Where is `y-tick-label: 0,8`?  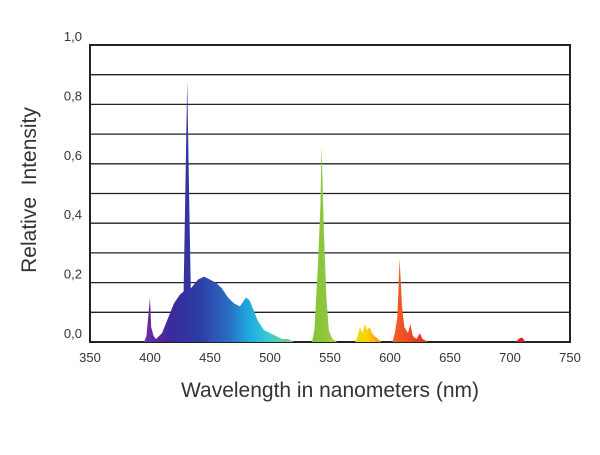
y-tick-label: 0,8 is located at coordinates (73, 95).